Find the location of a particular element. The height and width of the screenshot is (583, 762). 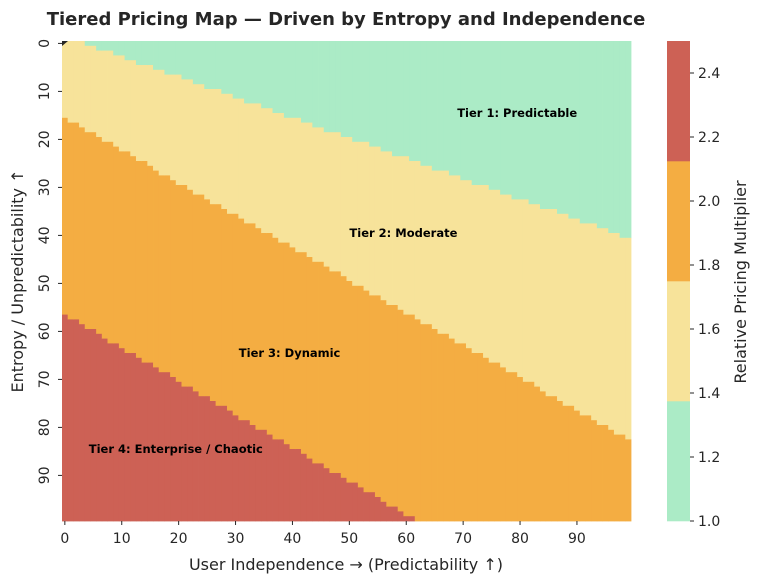

colorbar-tick-label: 2.2 is located at coordinates (709, 138).